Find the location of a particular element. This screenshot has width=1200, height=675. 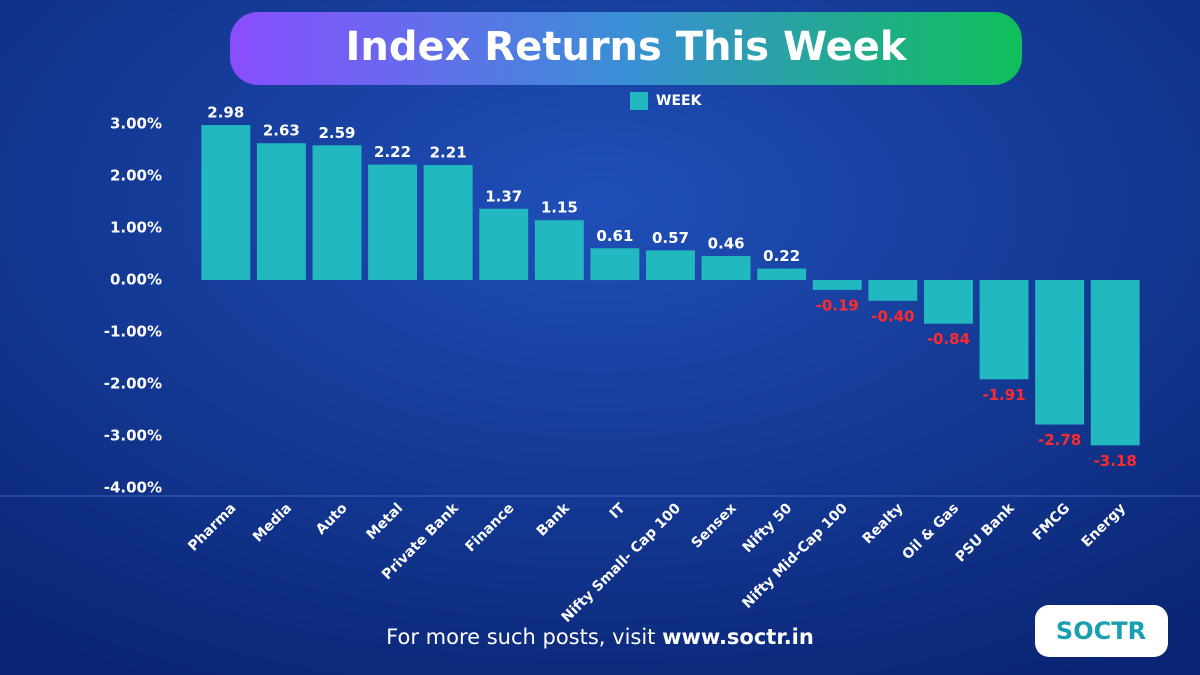

y-tick-label: -1.00% is located at coordinates (133, 332).